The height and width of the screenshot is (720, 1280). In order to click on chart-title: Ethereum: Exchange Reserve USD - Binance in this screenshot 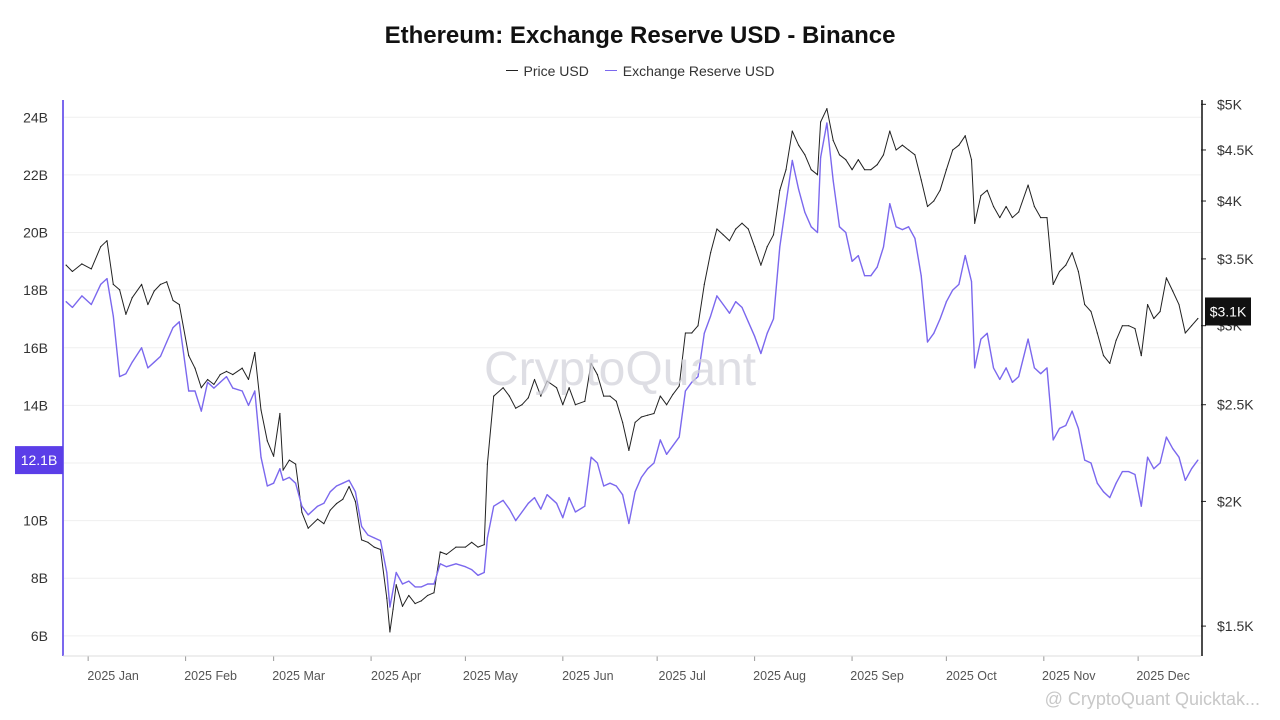, I will do `click(640, 35)`.